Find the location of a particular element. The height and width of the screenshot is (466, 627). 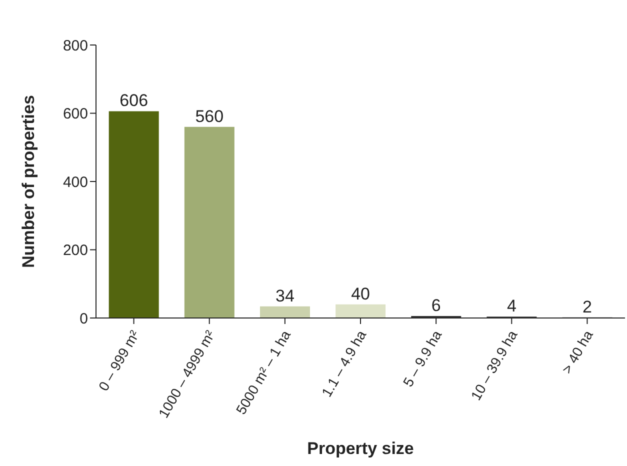

x-tick-label: 5 – 9.9 ha is located at coordinates (422, 358).